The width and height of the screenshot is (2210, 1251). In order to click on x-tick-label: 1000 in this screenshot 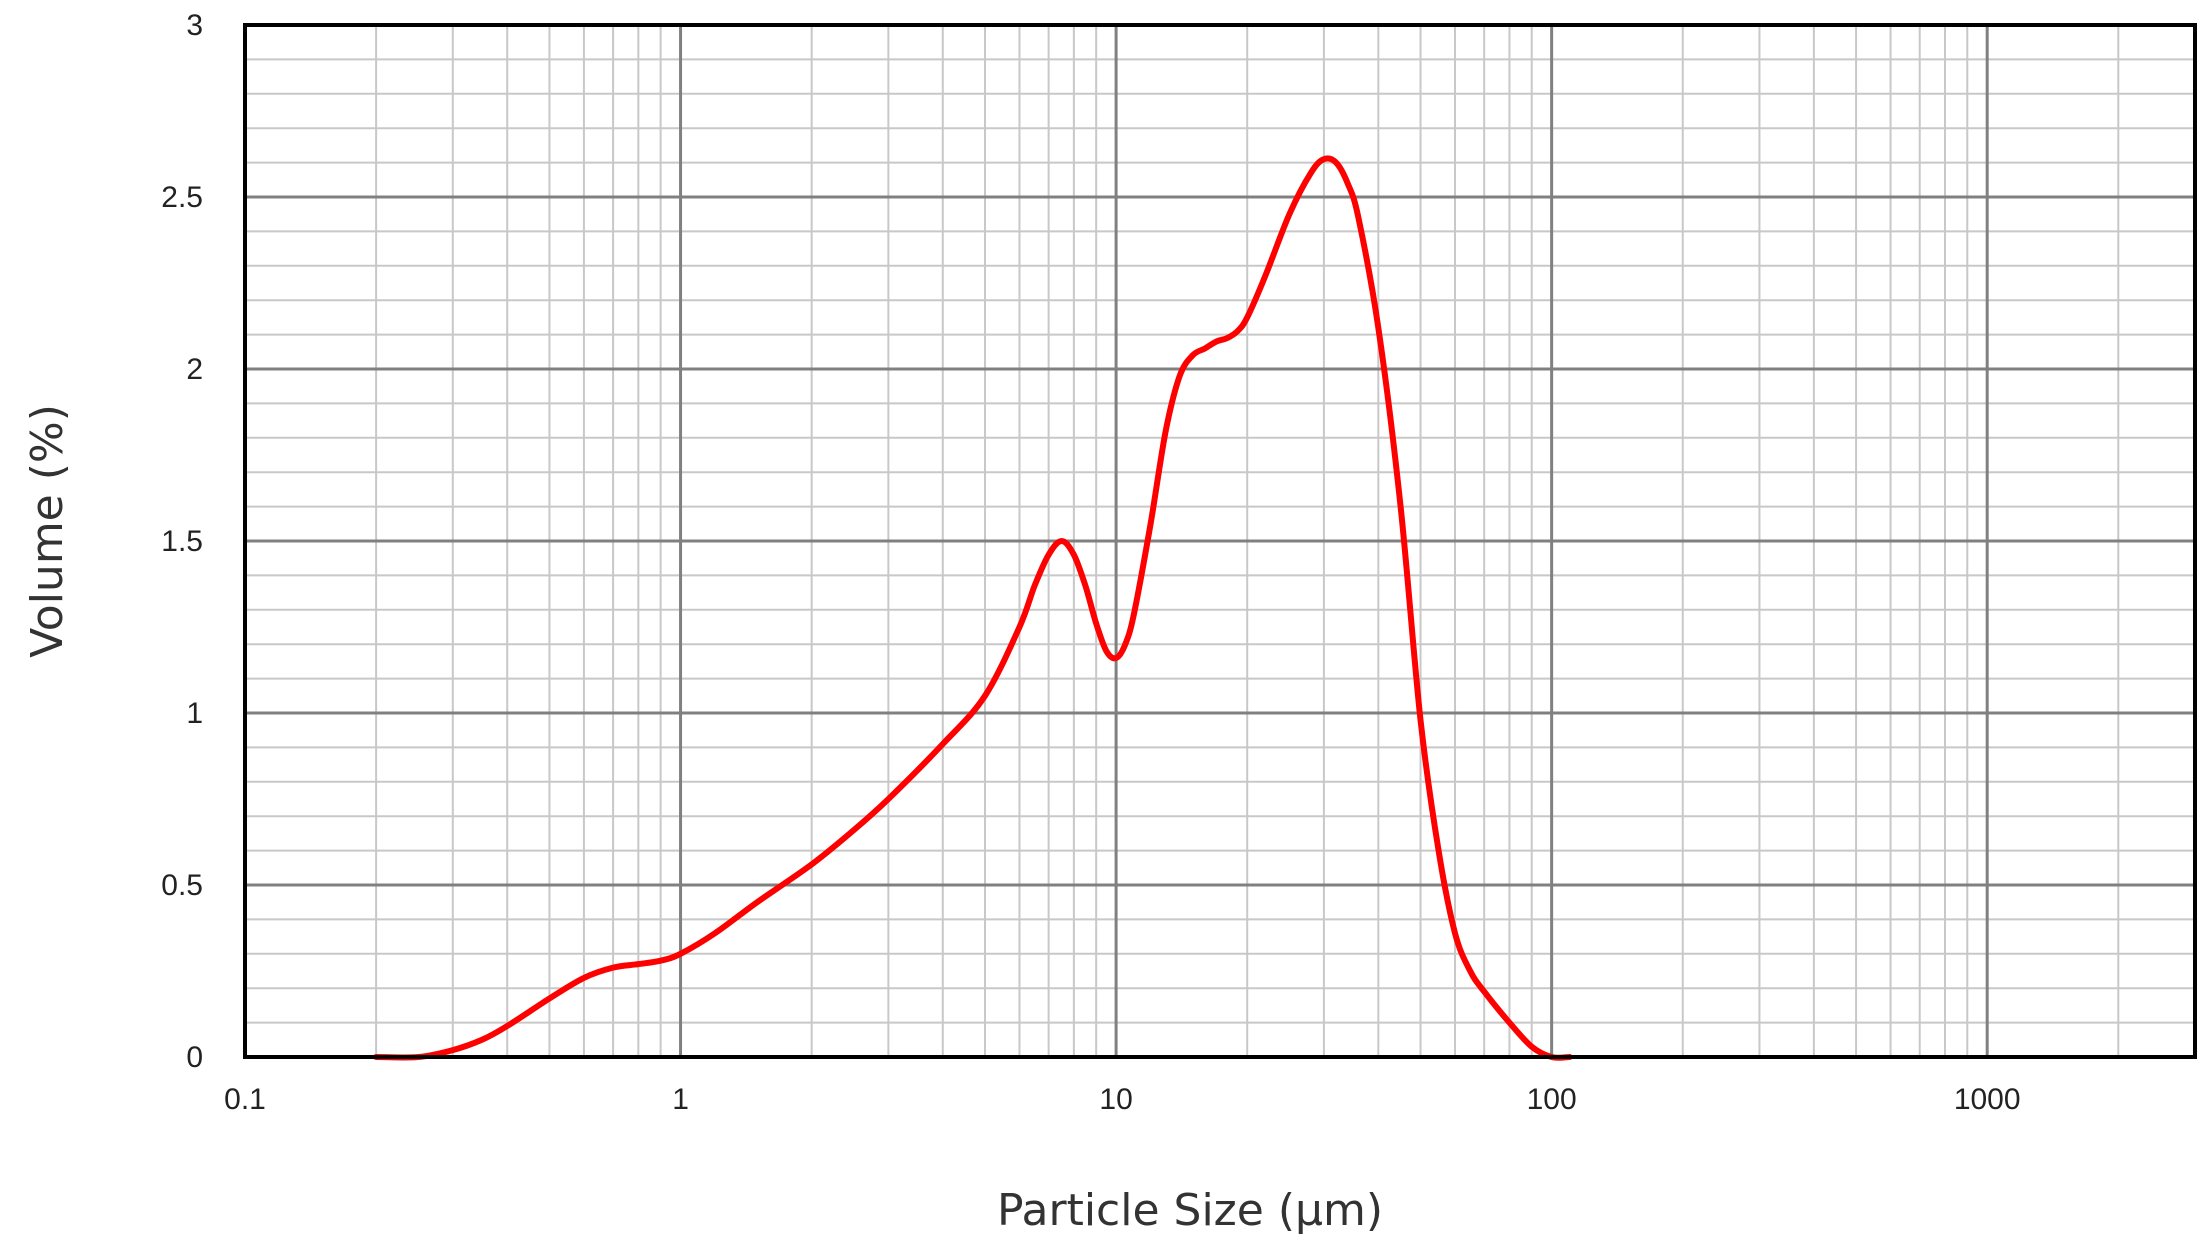, I will do `click(1987, 1099)`.